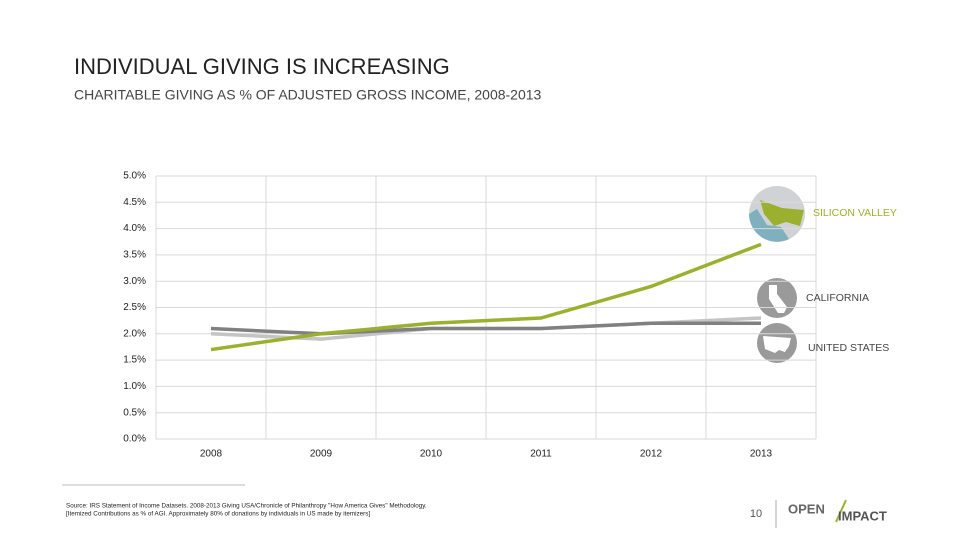 The height and width of the screenshot is (540, 960). Describe the element at coordinates (134, 360) in the screenshot. I see `y-tick-label: 1.5%` at that location.